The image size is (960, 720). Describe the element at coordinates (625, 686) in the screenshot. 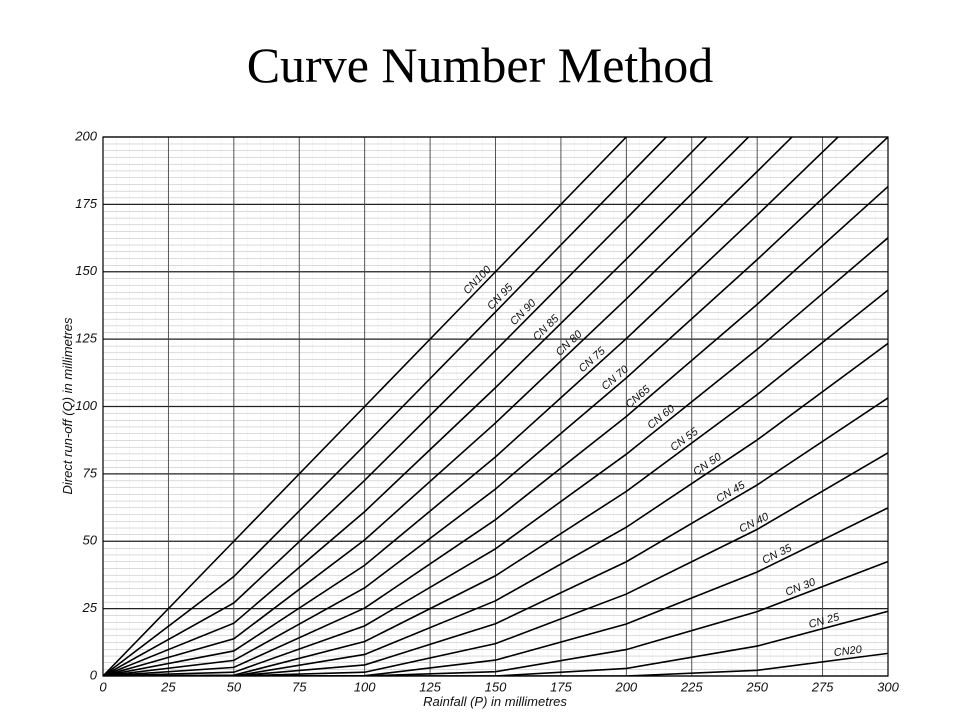

I see `x-tick-label: 200` at that location.